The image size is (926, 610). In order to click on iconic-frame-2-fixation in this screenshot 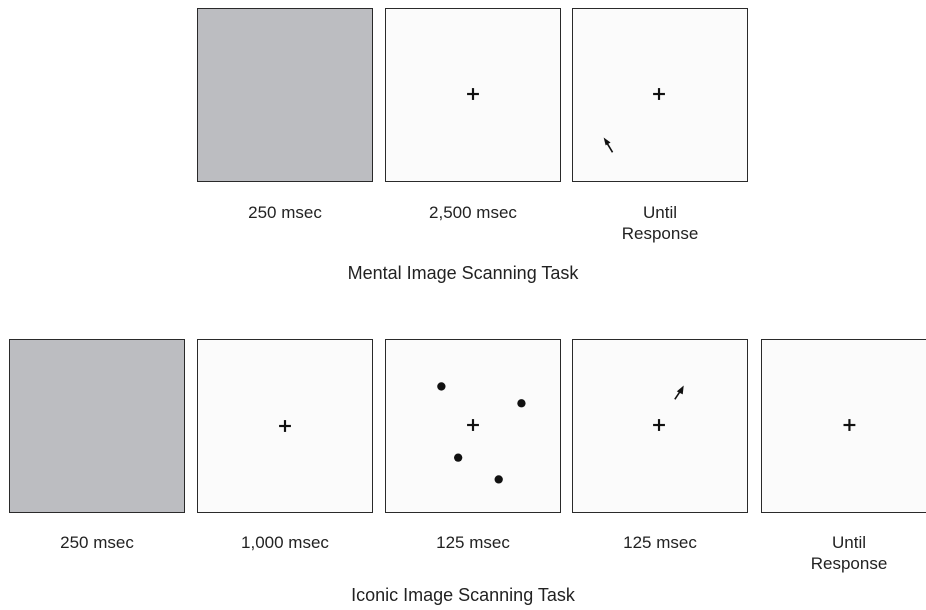, I will do `click(285, 426)`.